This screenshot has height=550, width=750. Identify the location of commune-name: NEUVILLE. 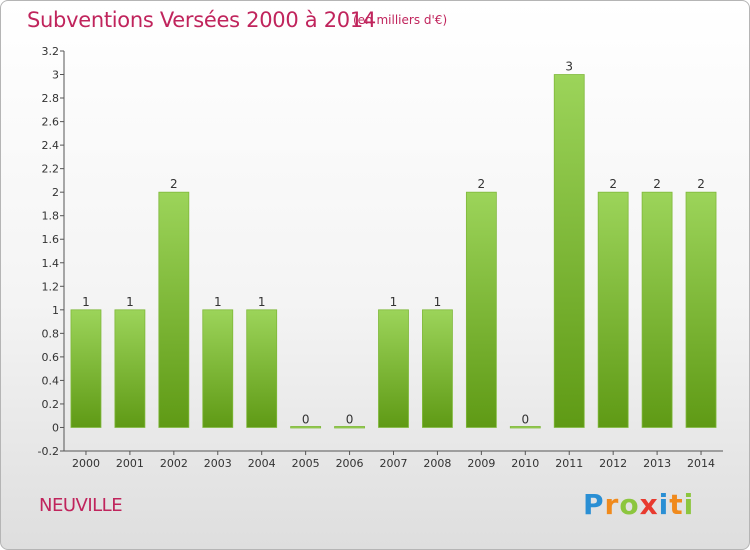
(81, 505).